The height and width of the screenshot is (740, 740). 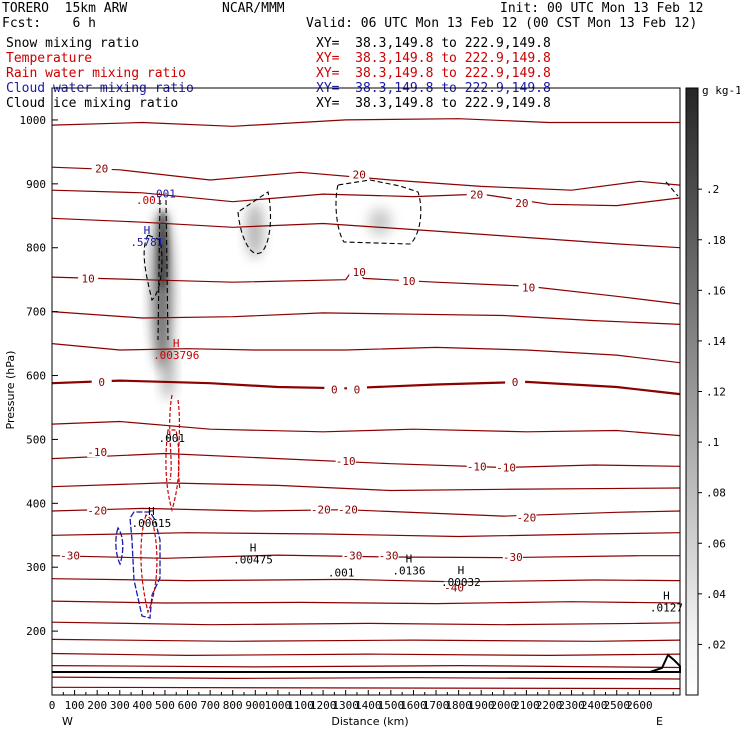 I want to click on maximum-value: .00032, so click(x=461, y=582).